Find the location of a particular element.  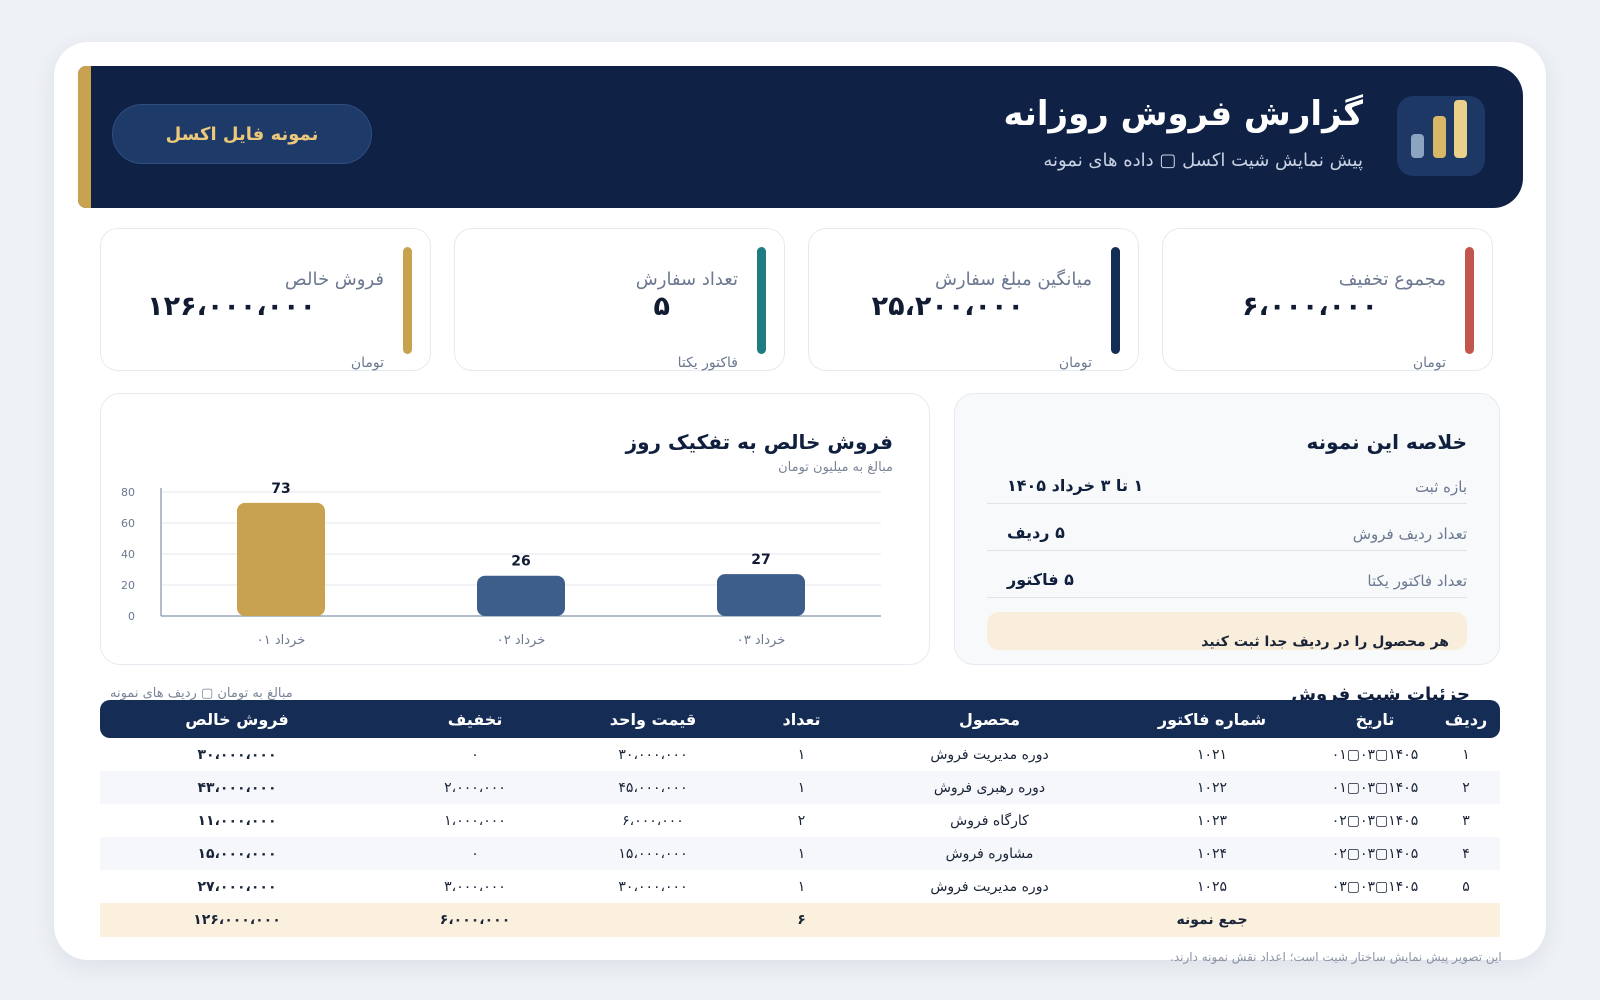

chart-subtitle: مبالغ به میلیون تومان is located at coordinates (835, 467).